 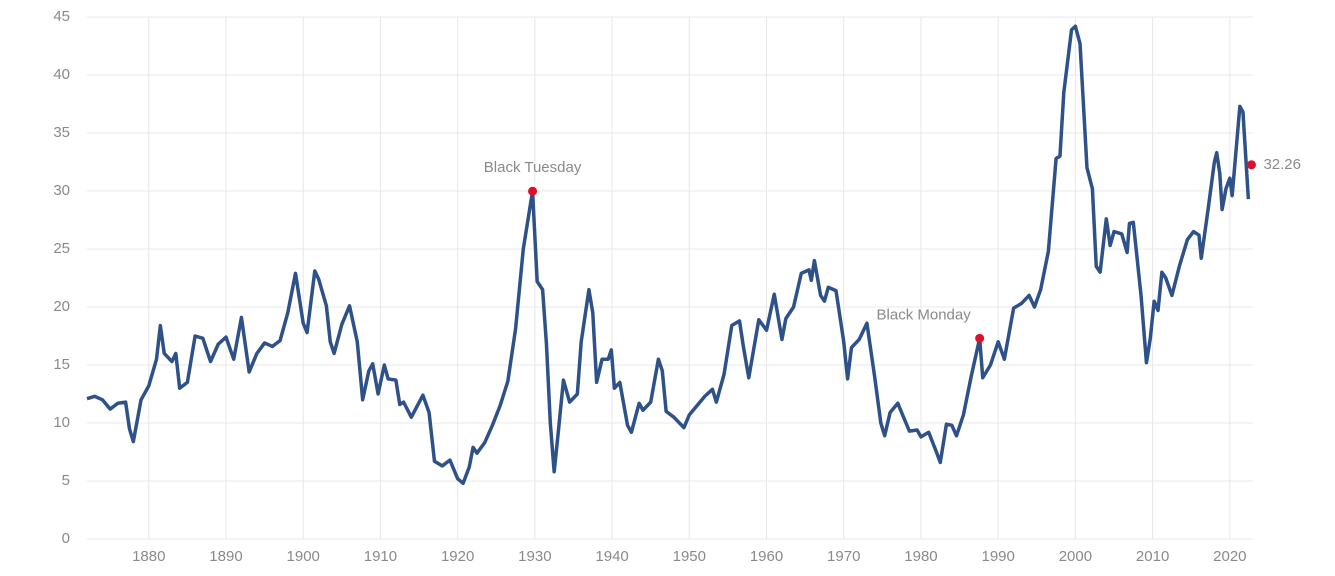 What do you see at coordinates (843, 556) in the screenshot?
I see `x-tick-label: 1970` at bounding box center [843, 556].